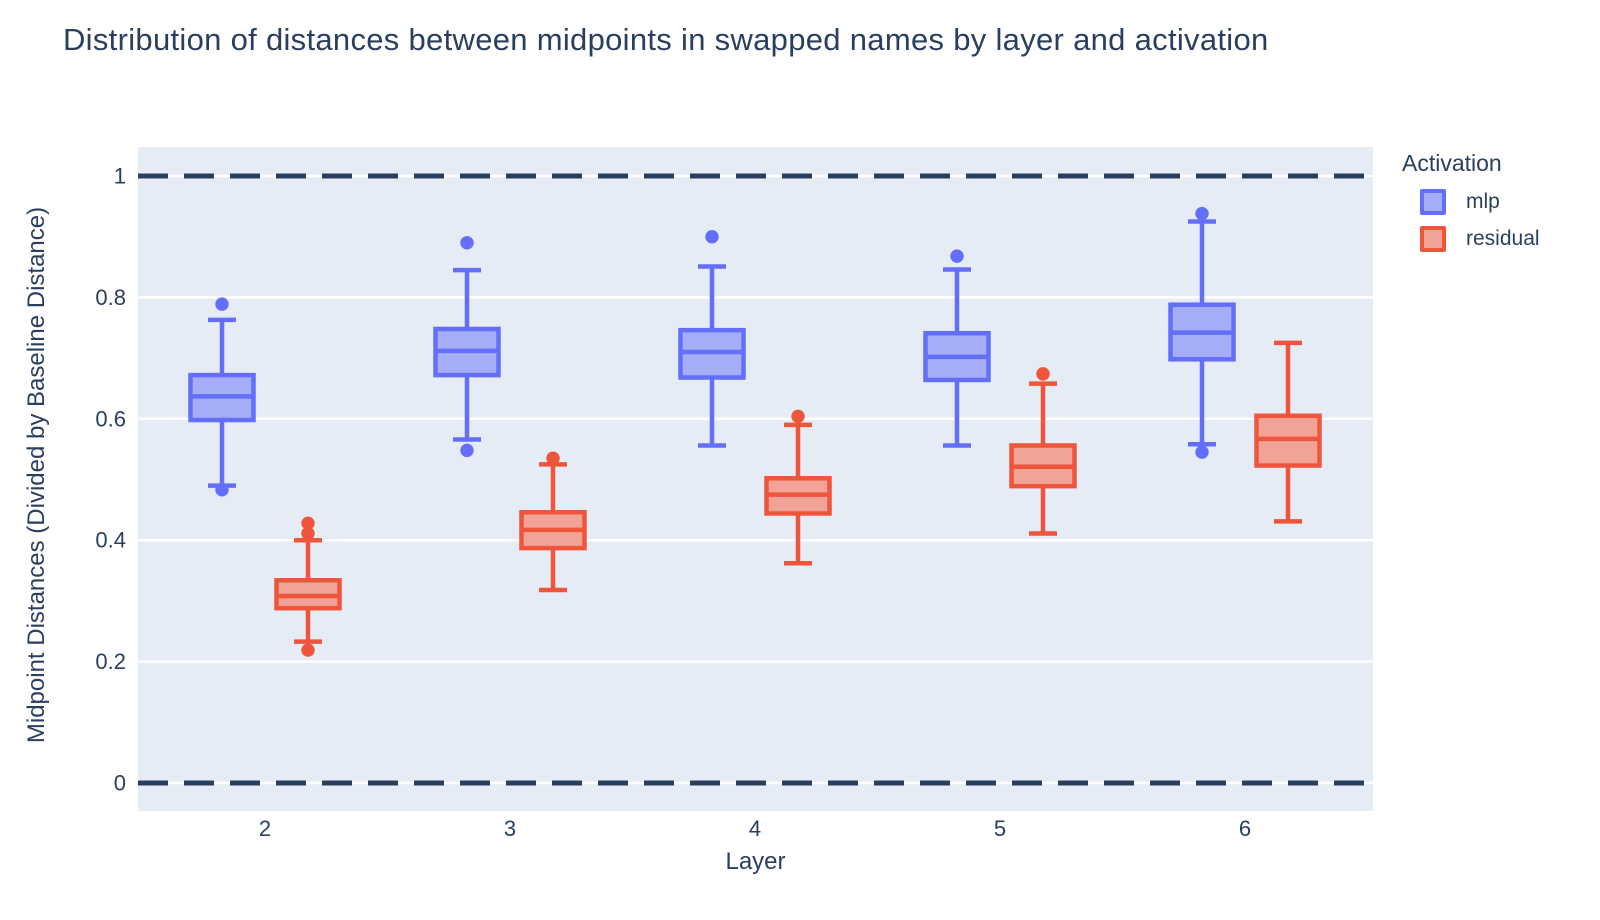  What do you see at coordinates (110, 540) in the screenshot?
I see `y-tick-label-0.4: 0.4` at bounding box center [110, 540].